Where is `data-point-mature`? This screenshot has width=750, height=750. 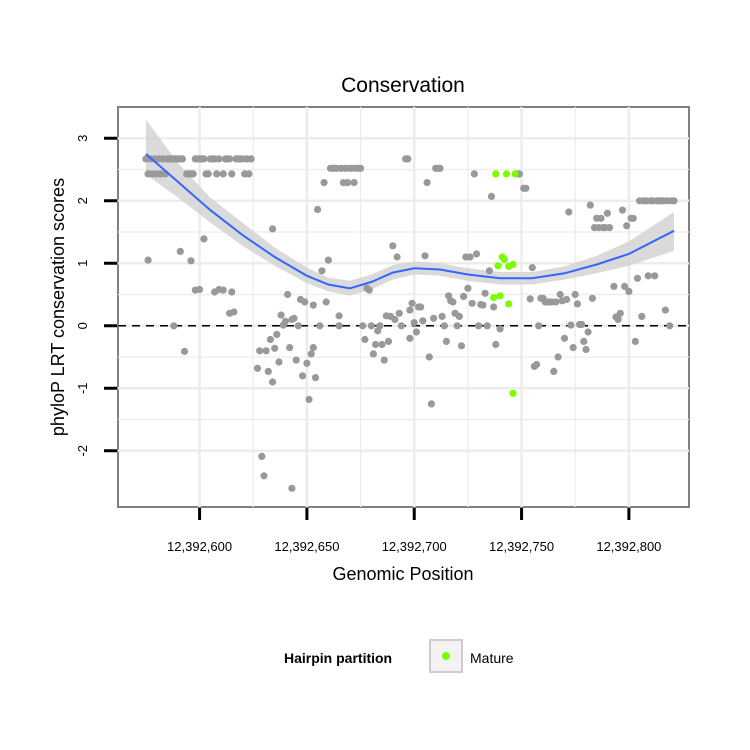 data-point-mature is located at coordinates (494, 298).